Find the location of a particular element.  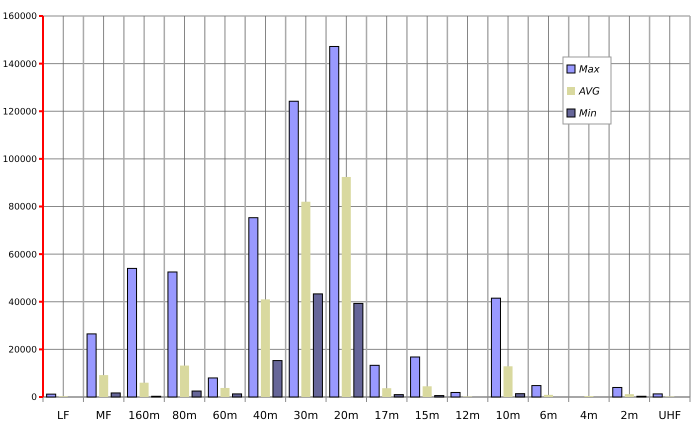

y-tick-label: 100000 is located at coordinates (20, 160).